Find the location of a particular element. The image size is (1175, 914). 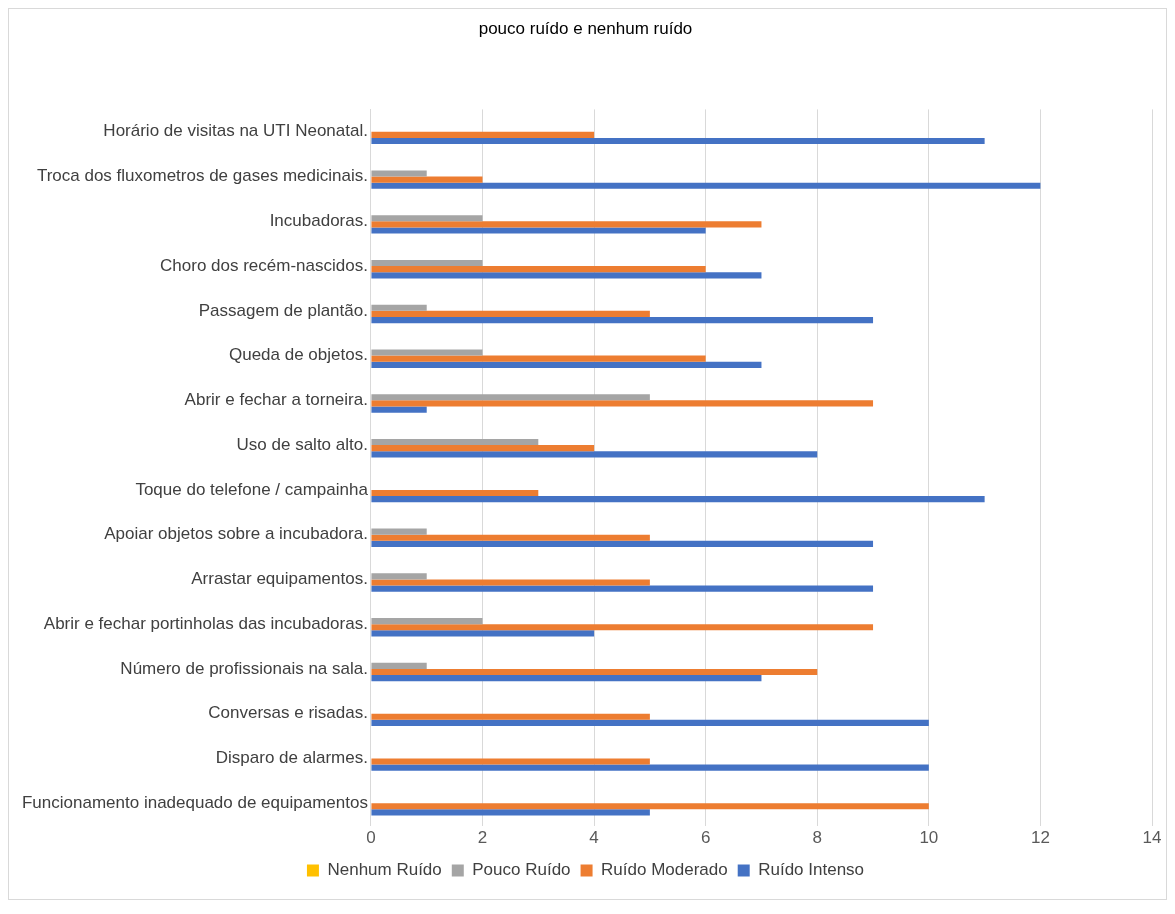

x-tick-label: 14 is located at coordinates (1152, 838).